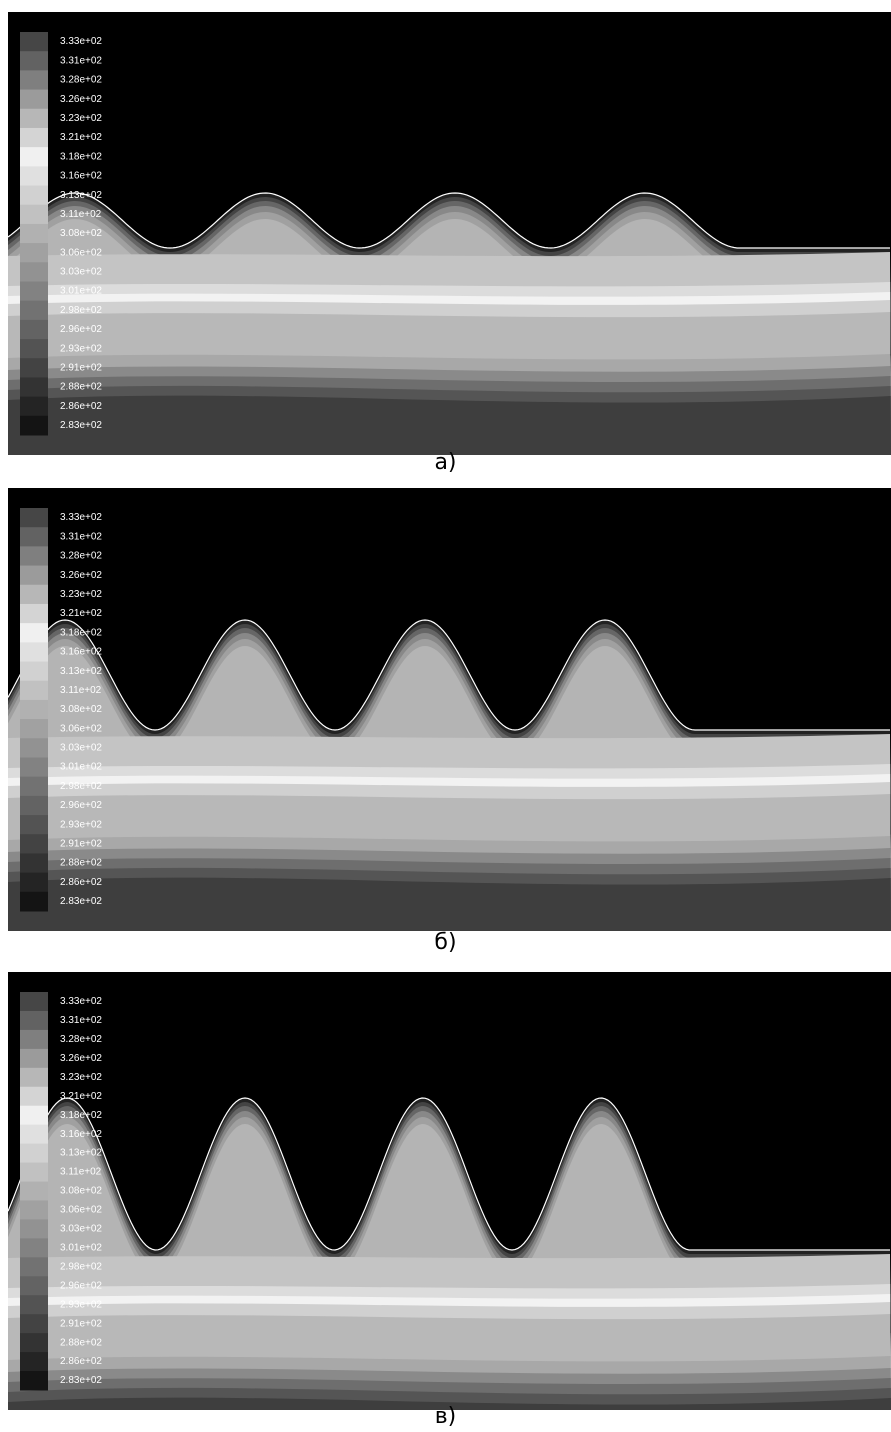 The image size is (891, 1432). Describe the element at coordinates (81, 425) in the screenshot. I see `legend-label: 2.83e+02` at that location.